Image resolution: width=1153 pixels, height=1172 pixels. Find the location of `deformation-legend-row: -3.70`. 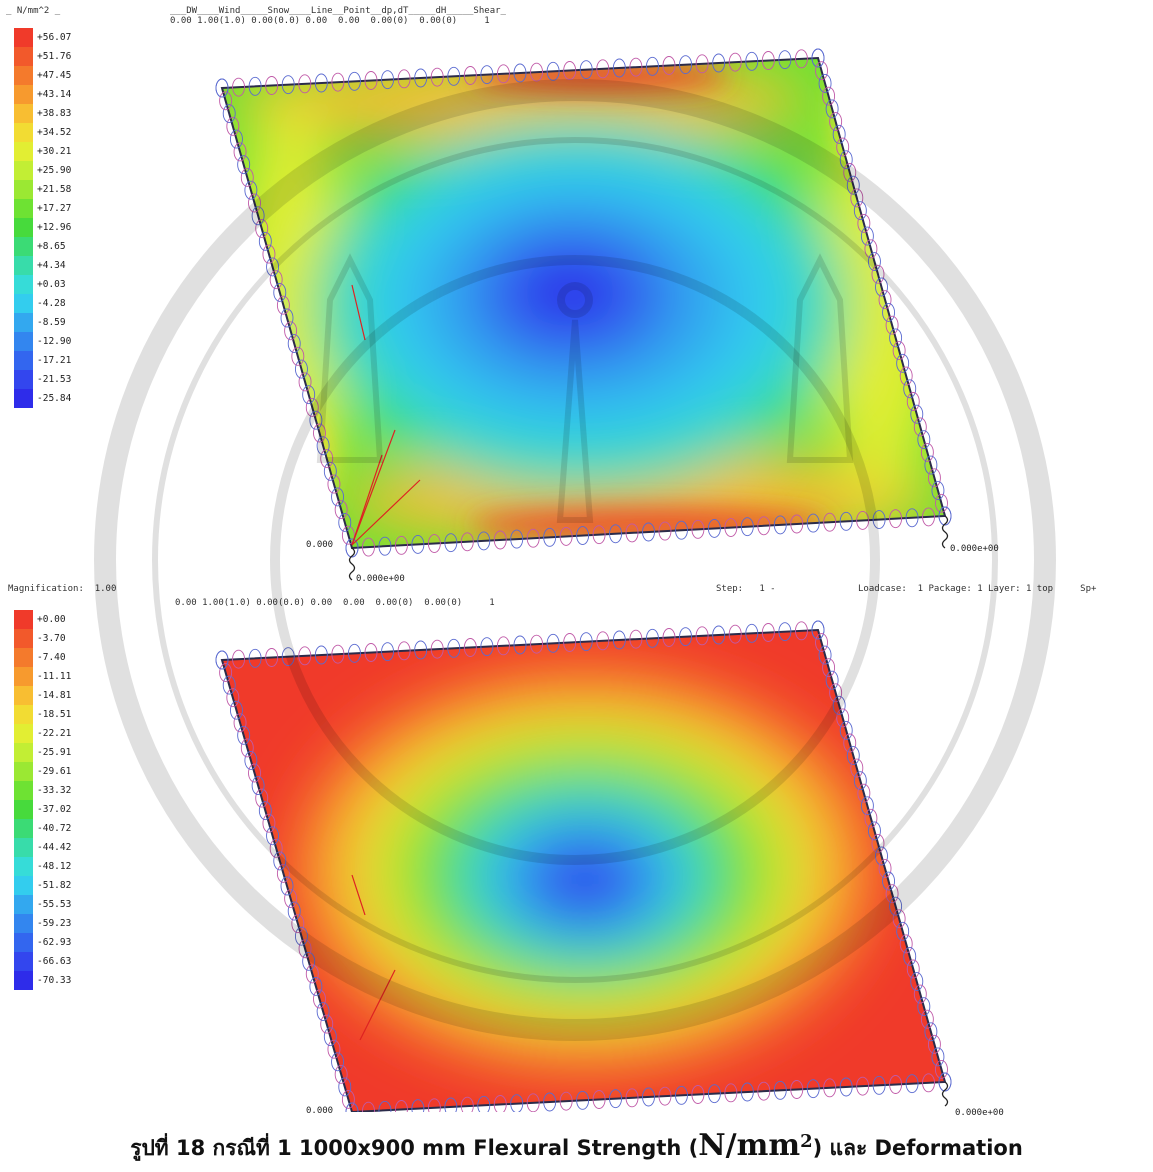

deformation-legend-row: -3.70 is located at coordinates (54, 638).